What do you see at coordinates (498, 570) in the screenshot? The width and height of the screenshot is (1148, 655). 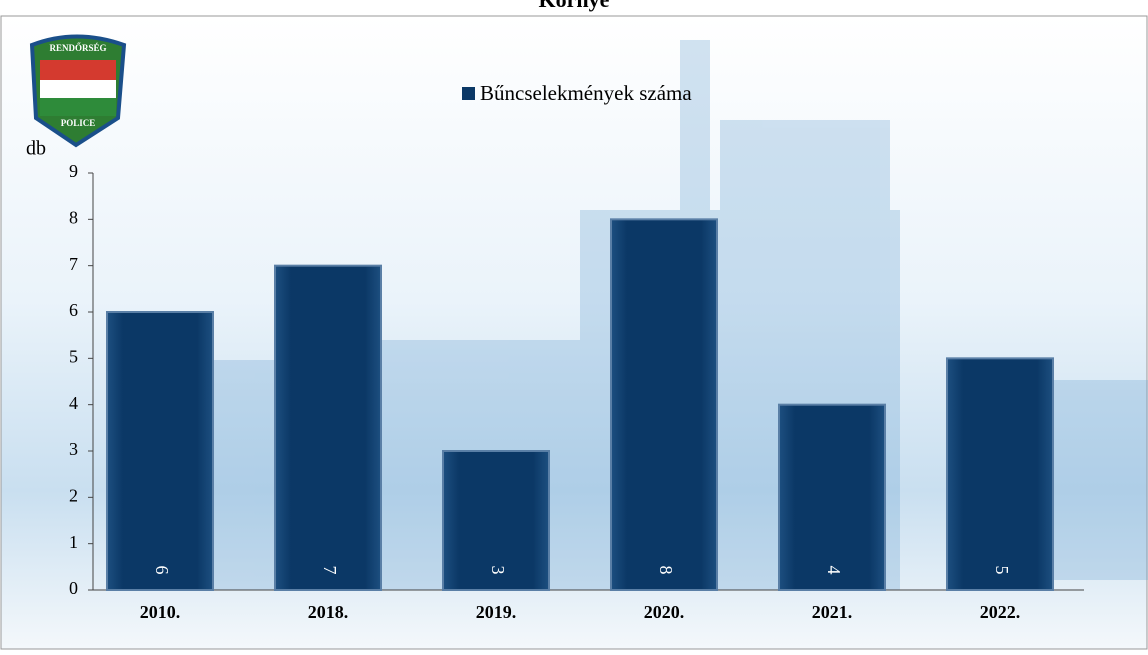 I see `data-label: 3` at bounding box center [498, 570].